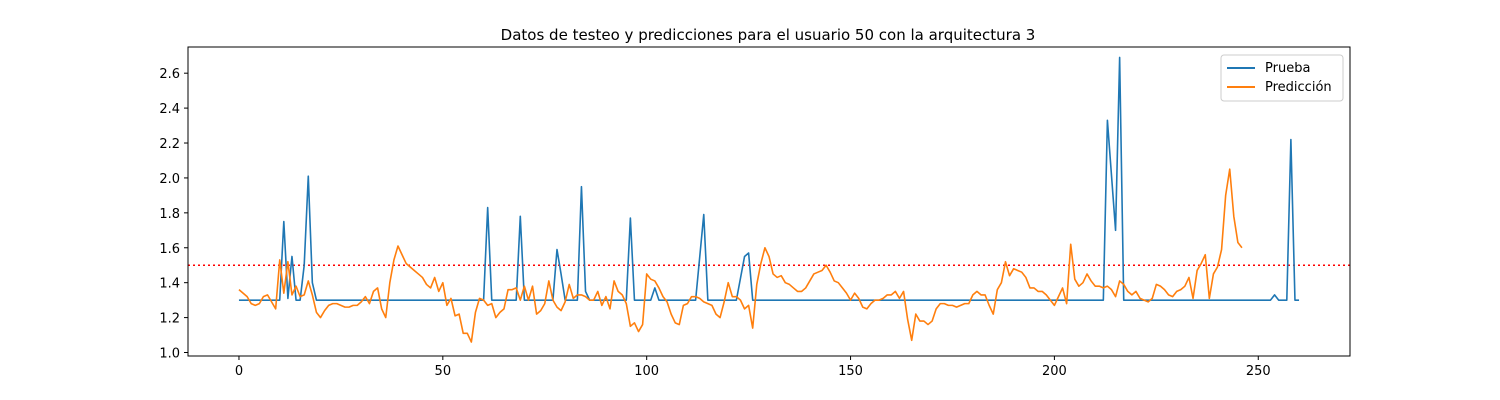  I want to click on y-tick-label: 2.6, so click(169, 74).